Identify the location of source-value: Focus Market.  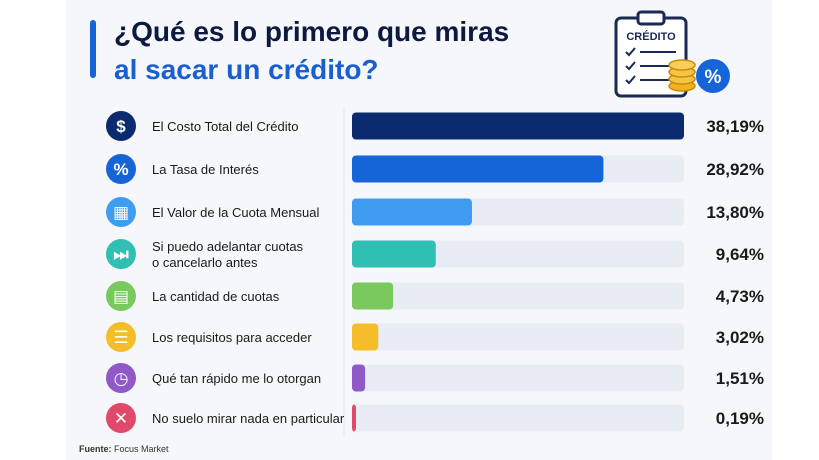
(141, 449).